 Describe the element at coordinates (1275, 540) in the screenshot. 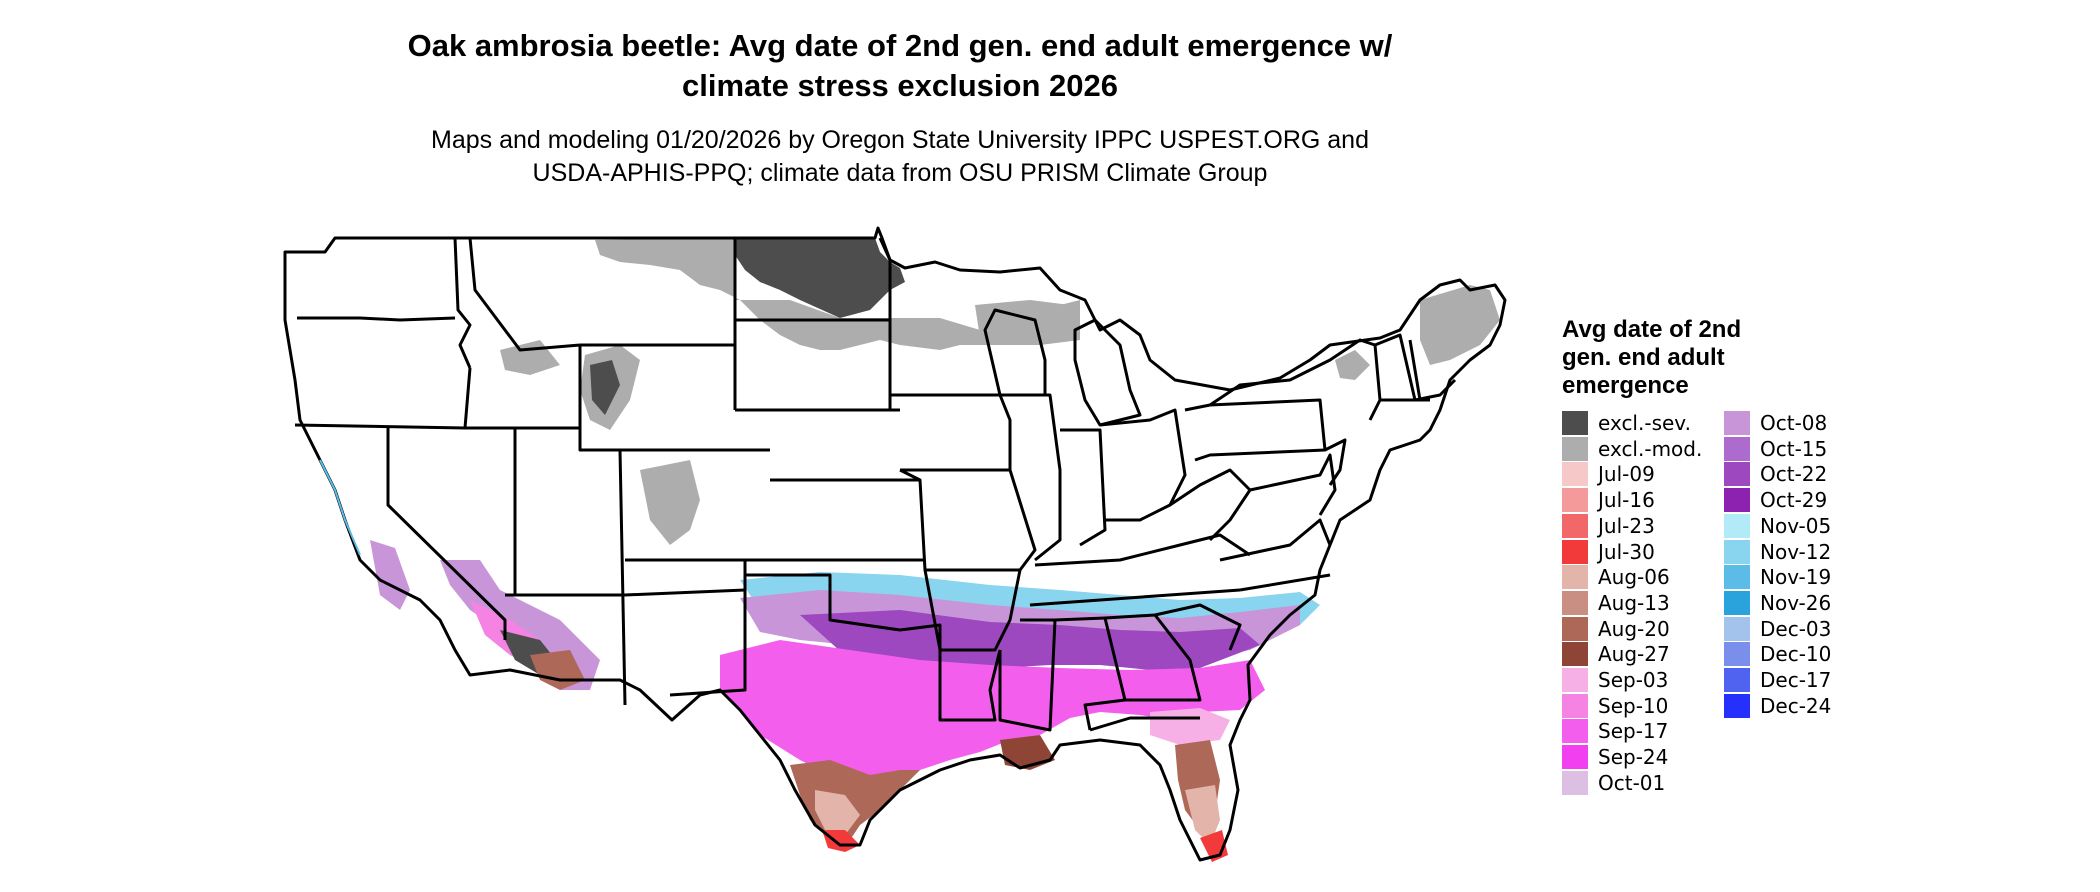

I see `boundary-va` at that location.